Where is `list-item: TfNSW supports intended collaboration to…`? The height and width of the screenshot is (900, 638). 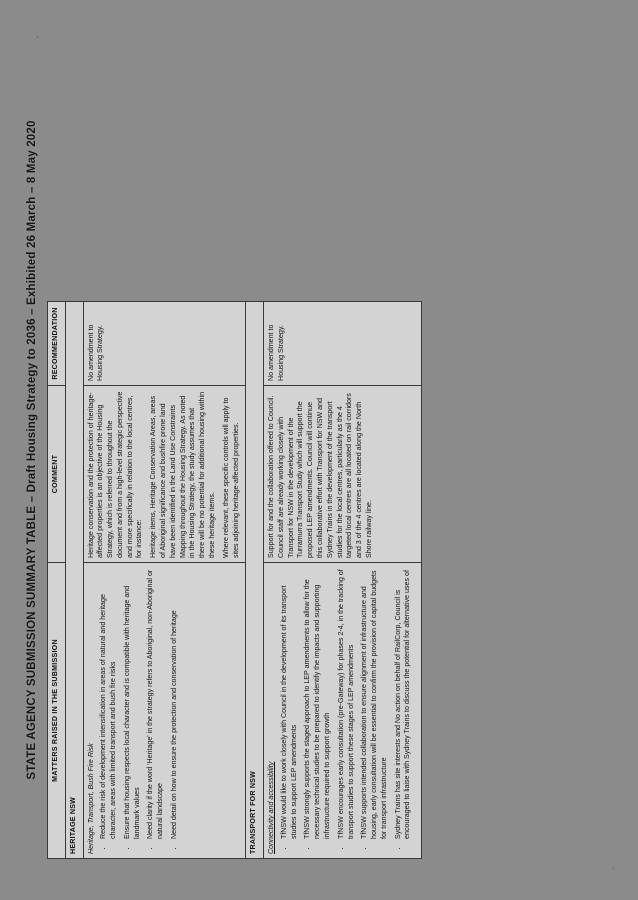 list-item: TfNSW supports intended collaboration to… is located at coordinates (374, 703).